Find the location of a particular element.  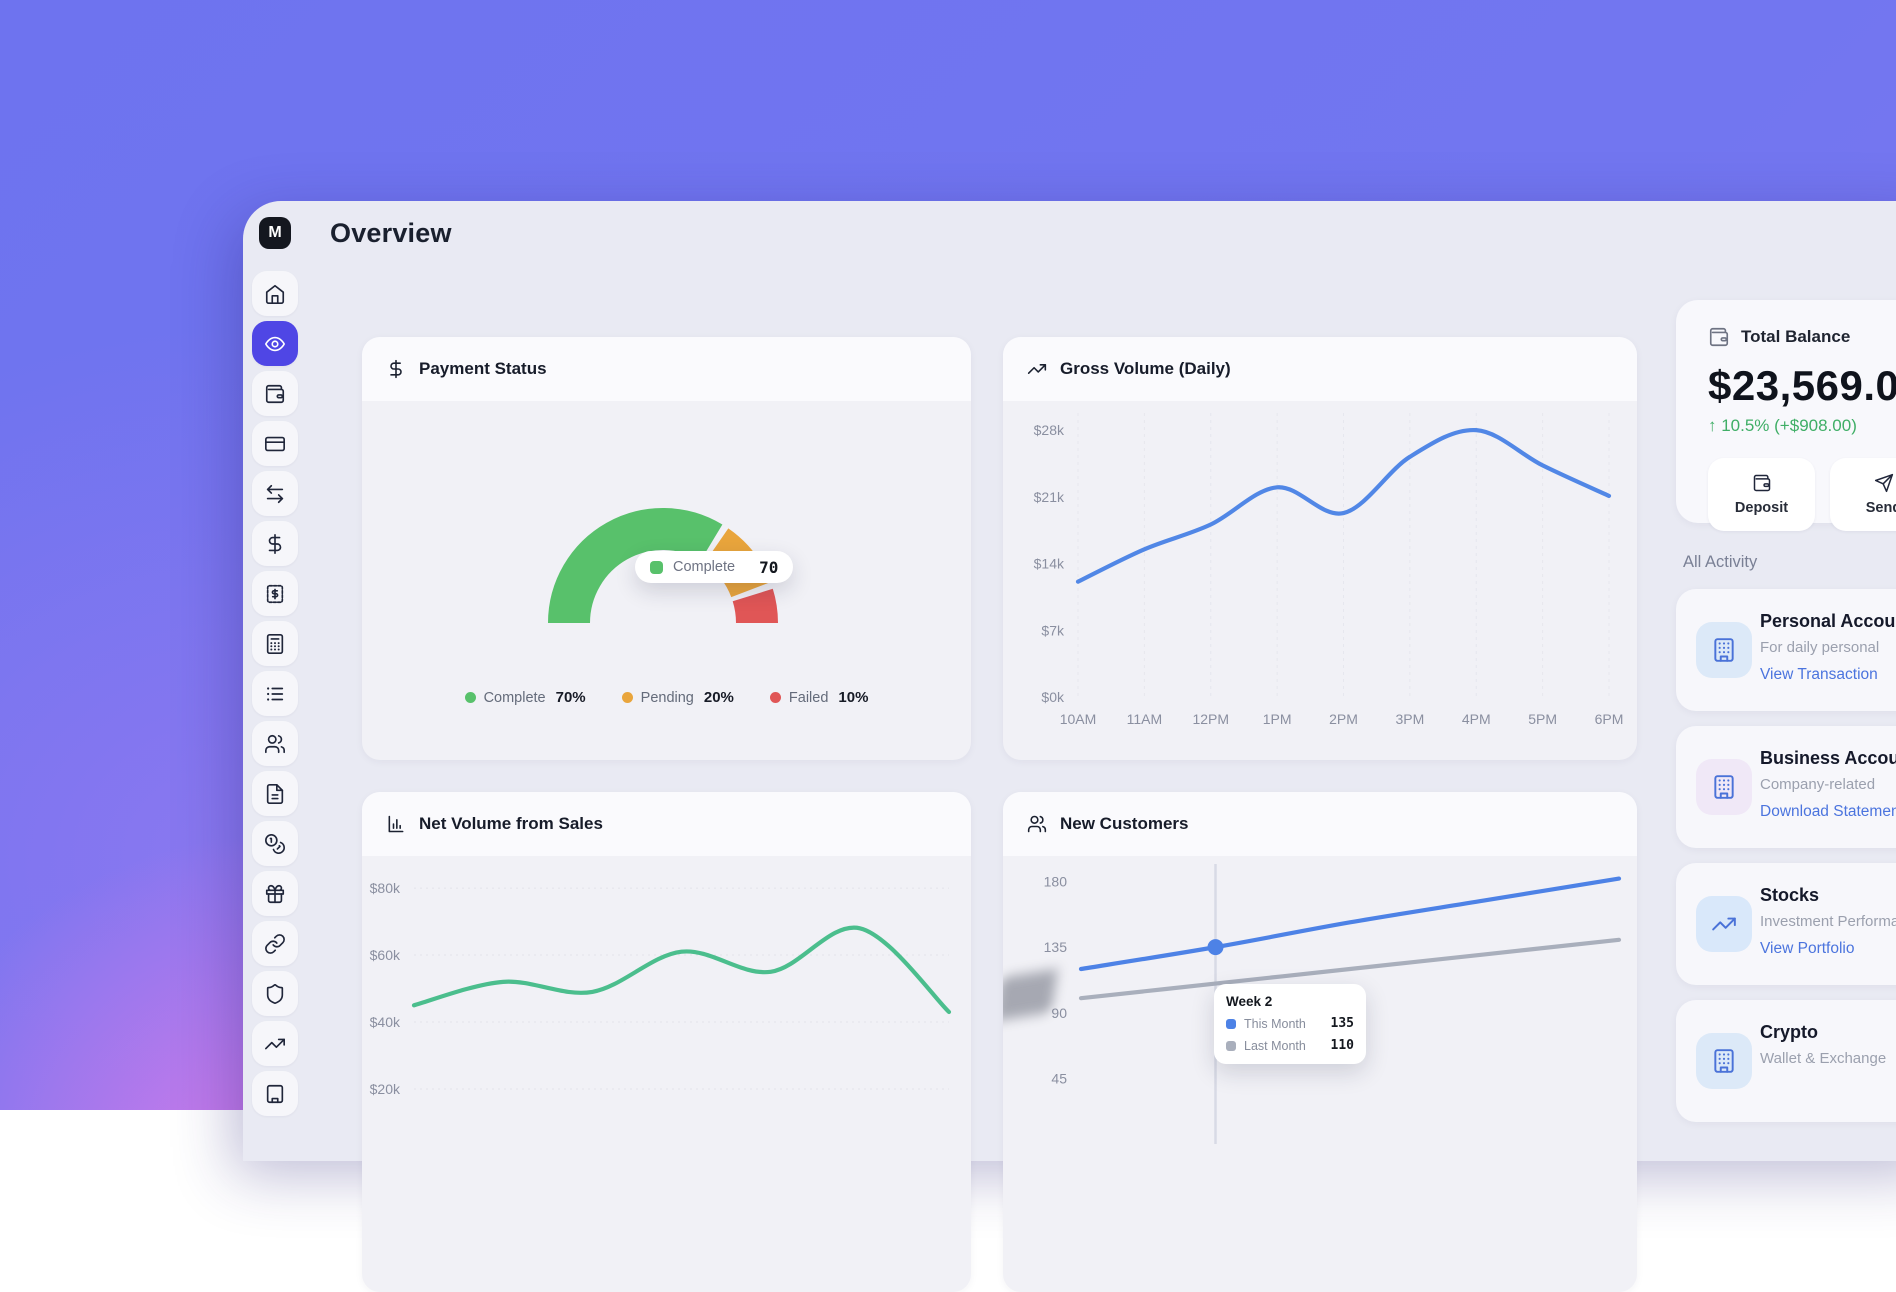

sidebar-item-transfers is located at coordinates (275, 493).